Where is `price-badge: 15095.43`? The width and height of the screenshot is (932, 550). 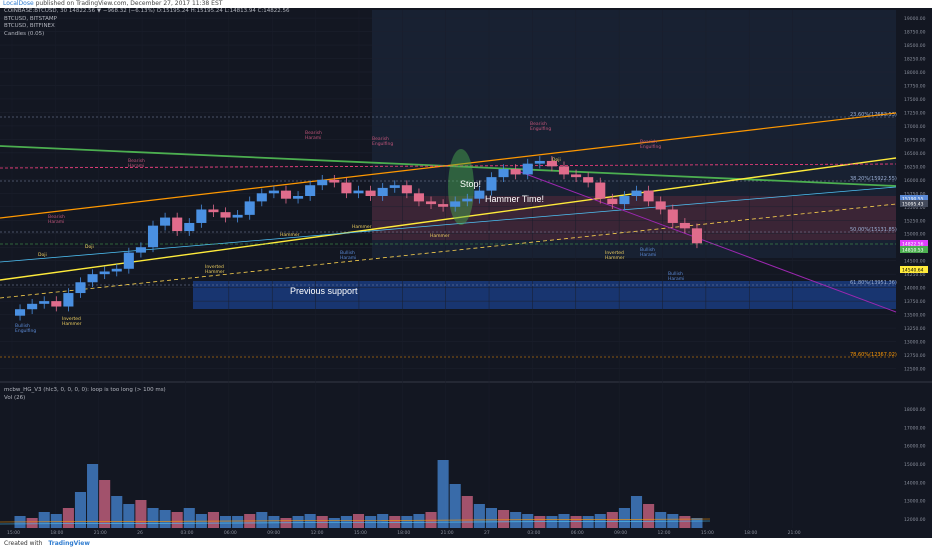
price-badge: 15095.43 is located at coordinates (913, 205).